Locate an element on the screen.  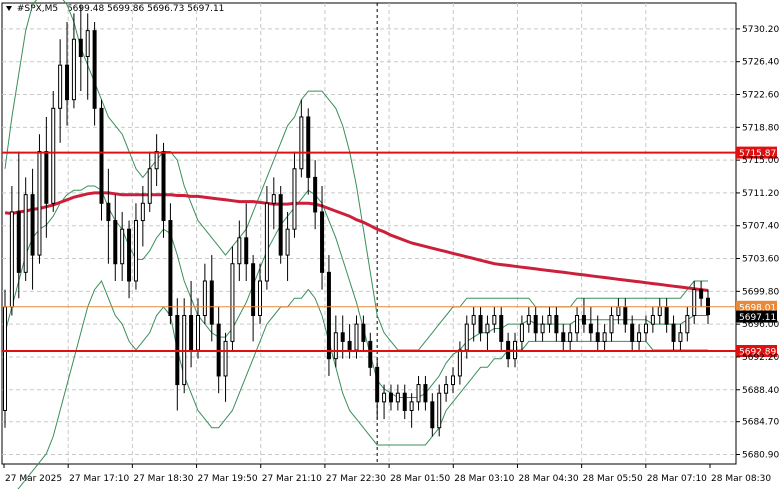
y-tick-label: 5711.20 is located at coordinates (760, 194).